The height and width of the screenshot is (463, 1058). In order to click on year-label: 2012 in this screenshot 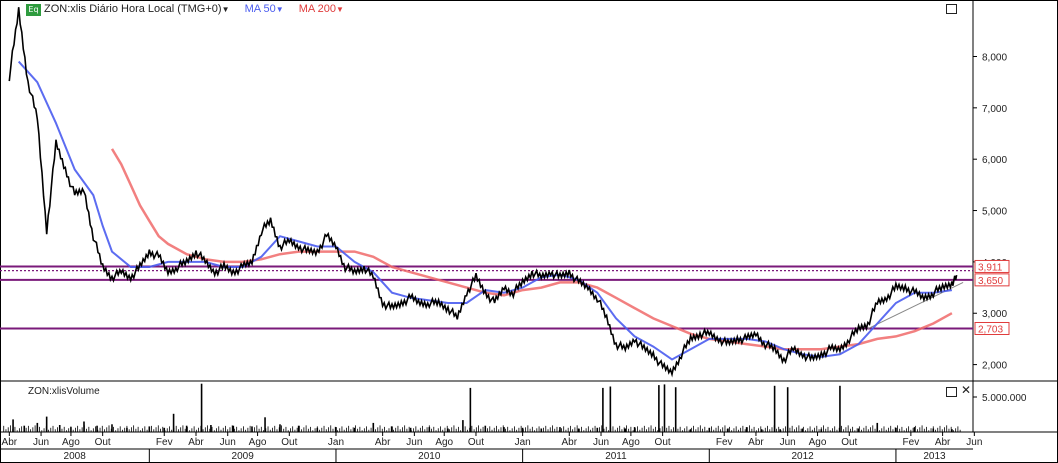, I will do `click(802, 456)`.